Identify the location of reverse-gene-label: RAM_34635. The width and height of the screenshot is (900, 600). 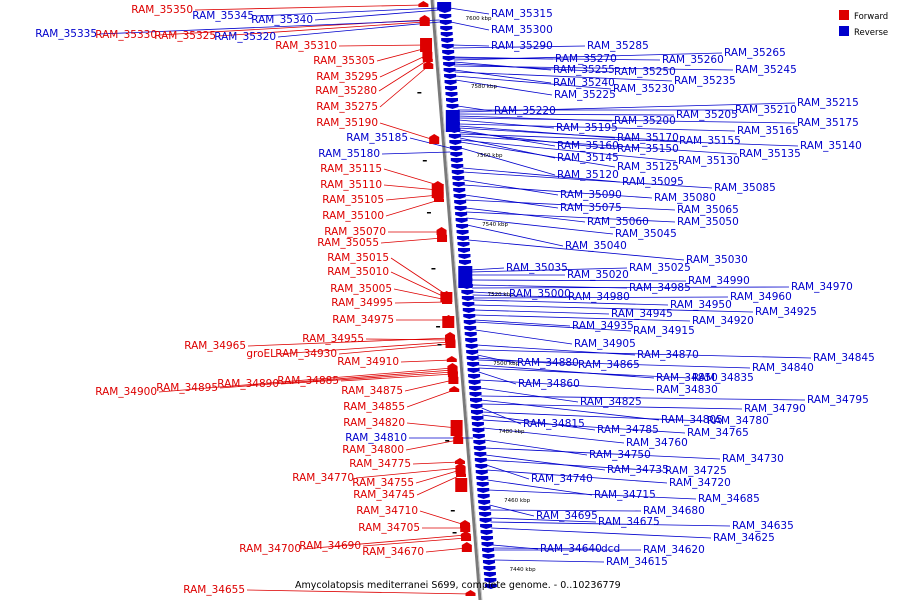
(763, 526).